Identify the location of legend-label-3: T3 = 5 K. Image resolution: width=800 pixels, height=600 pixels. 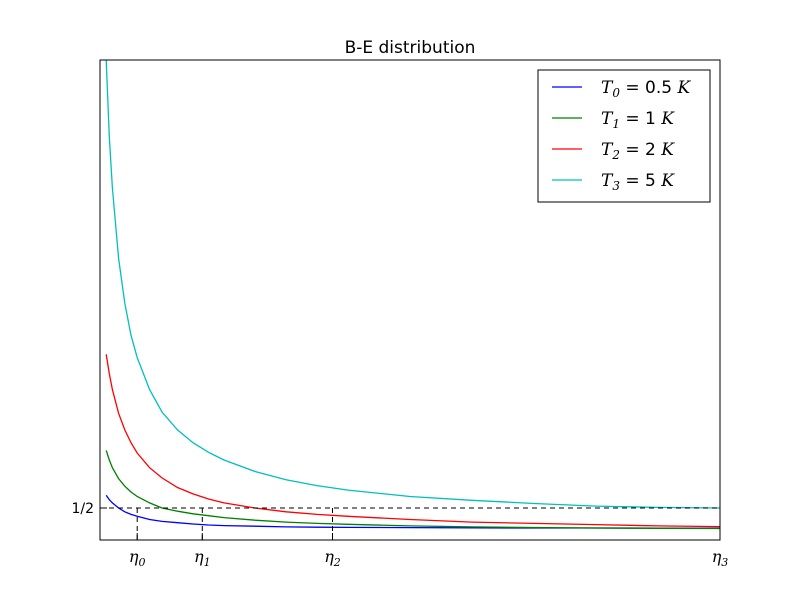
(638, 182).